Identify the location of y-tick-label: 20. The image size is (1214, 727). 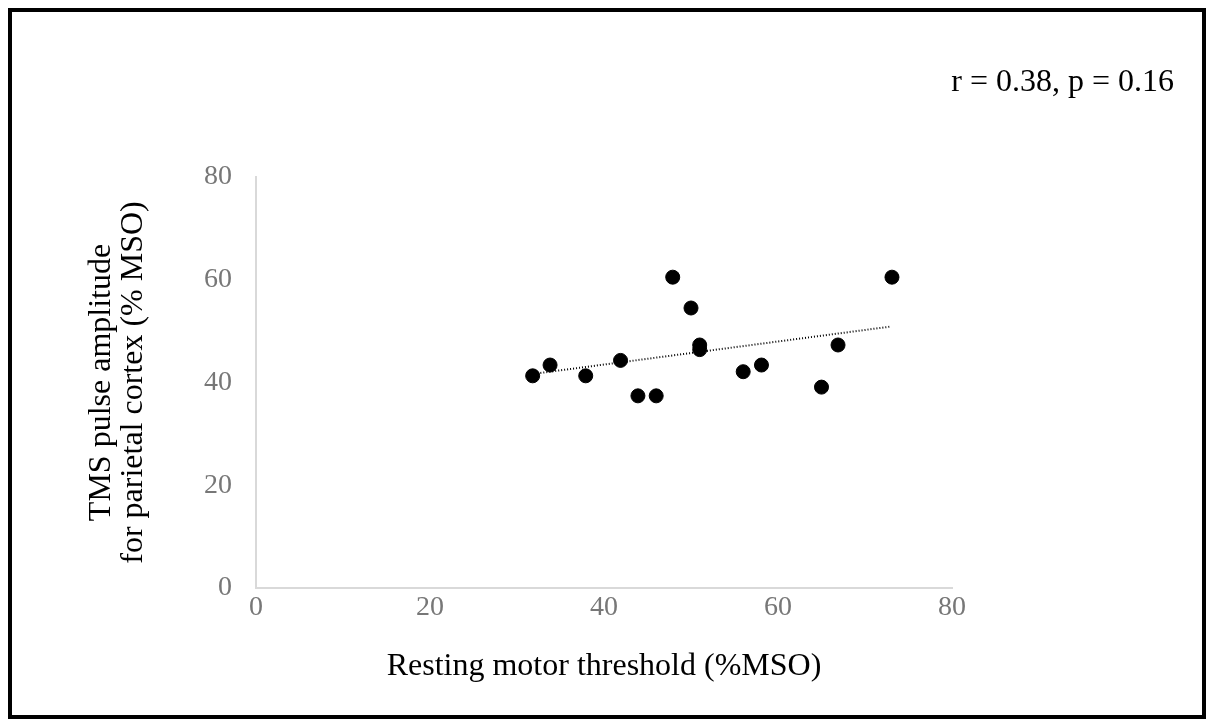
(218, 483).